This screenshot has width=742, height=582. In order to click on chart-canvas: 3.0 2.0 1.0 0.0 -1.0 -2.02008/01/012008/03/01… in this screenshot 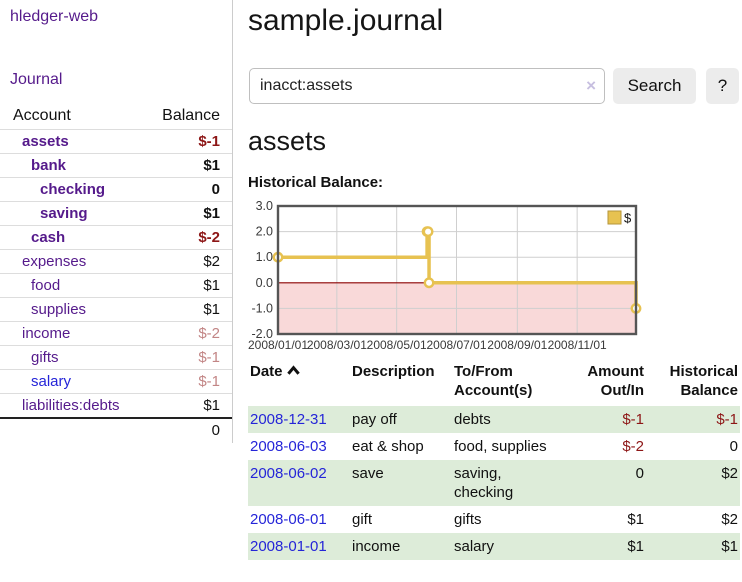, I will do `click(445, 275)`.